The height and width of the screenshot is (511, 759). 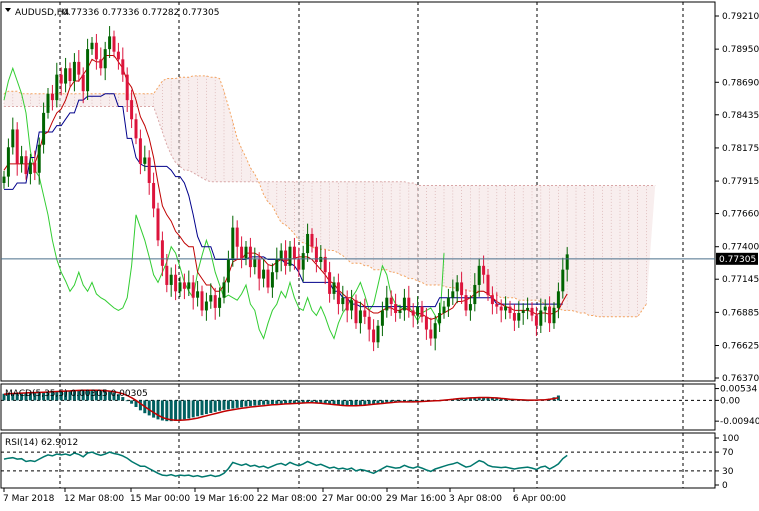 I want to click on macd-panel-border, so click(x=358, y=407).